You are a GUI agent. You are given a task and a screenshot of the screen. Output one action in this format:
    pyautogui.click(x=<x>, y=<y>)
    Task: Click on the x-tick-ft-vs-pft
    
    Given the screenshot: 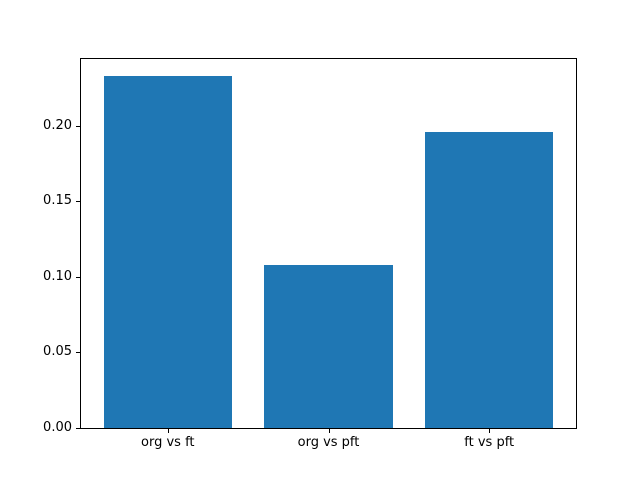 What is the action you would take?
    pyautogui.click(x=490, y=431)
    